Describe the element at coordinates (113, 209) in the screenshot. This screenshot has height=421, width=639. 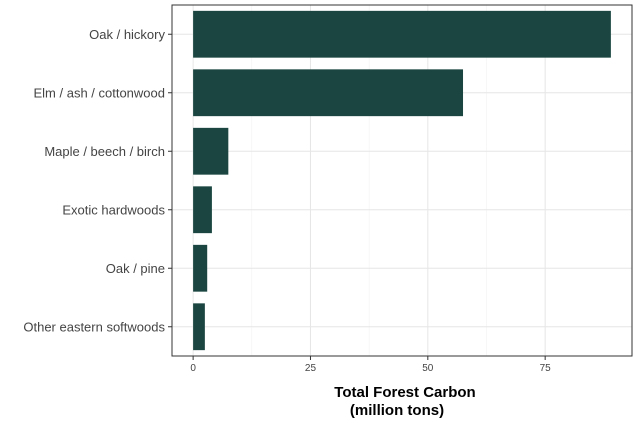
I see `category-label: Exotic hardwoods` at that location.